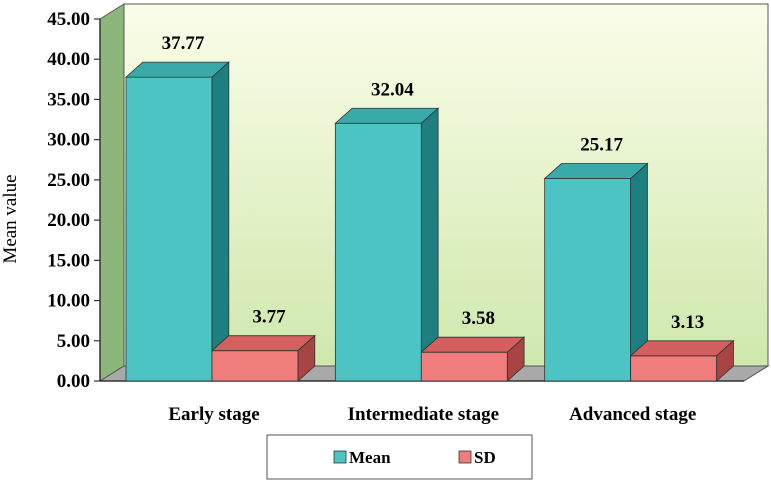 The width and height of the screenshot is (771, 486). Describe the element at coordinates (112, 192) in the screenshot. I see `side-wall` at that location.